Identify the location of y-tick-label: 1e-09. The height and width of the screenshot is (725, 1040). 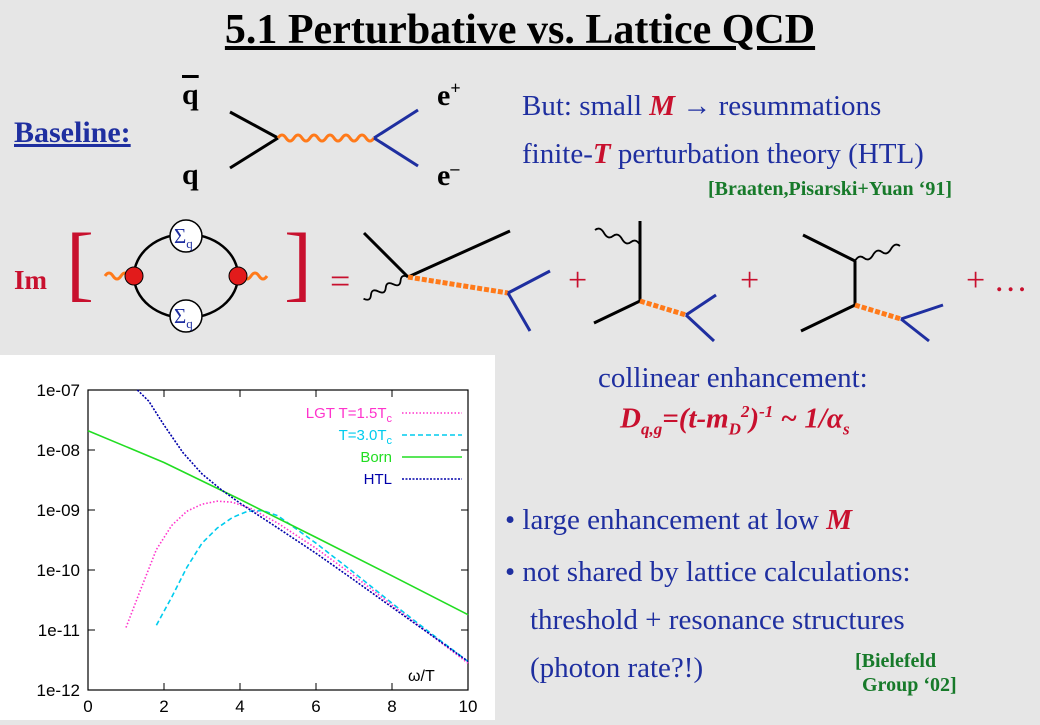
(58, 510).